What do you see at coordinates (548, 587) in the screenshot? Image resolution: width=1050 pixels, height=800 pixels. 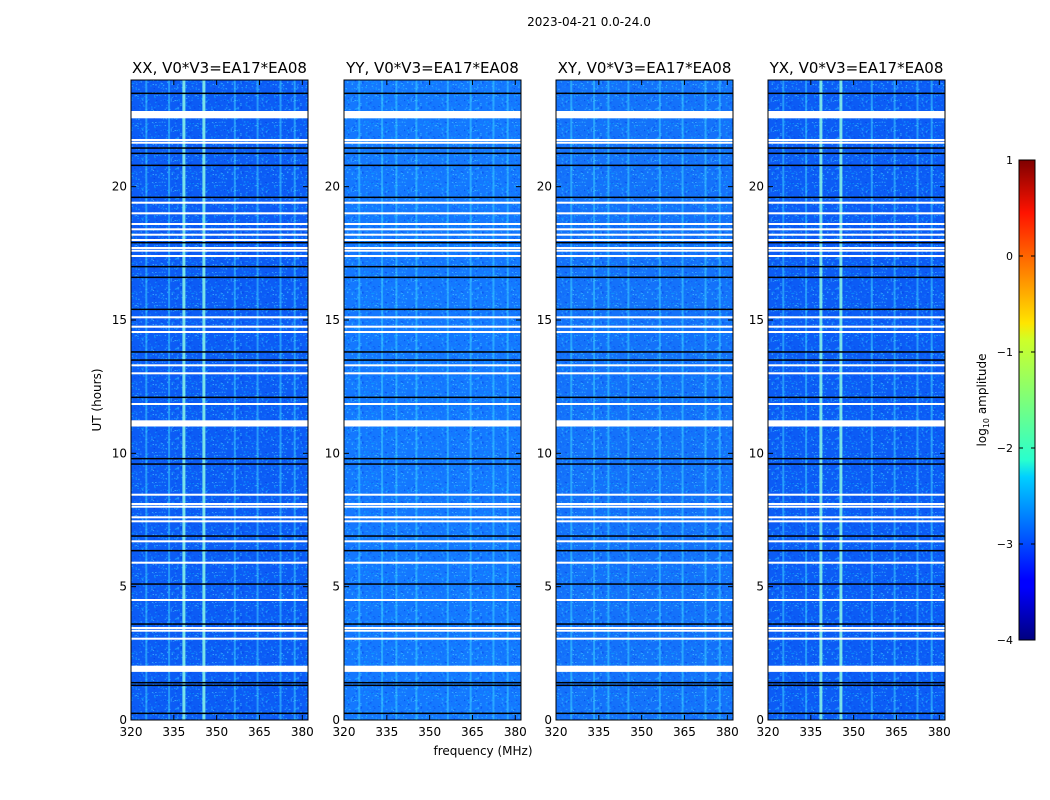 I see `y-tick-label: 5` at bounding box center [548, 587].